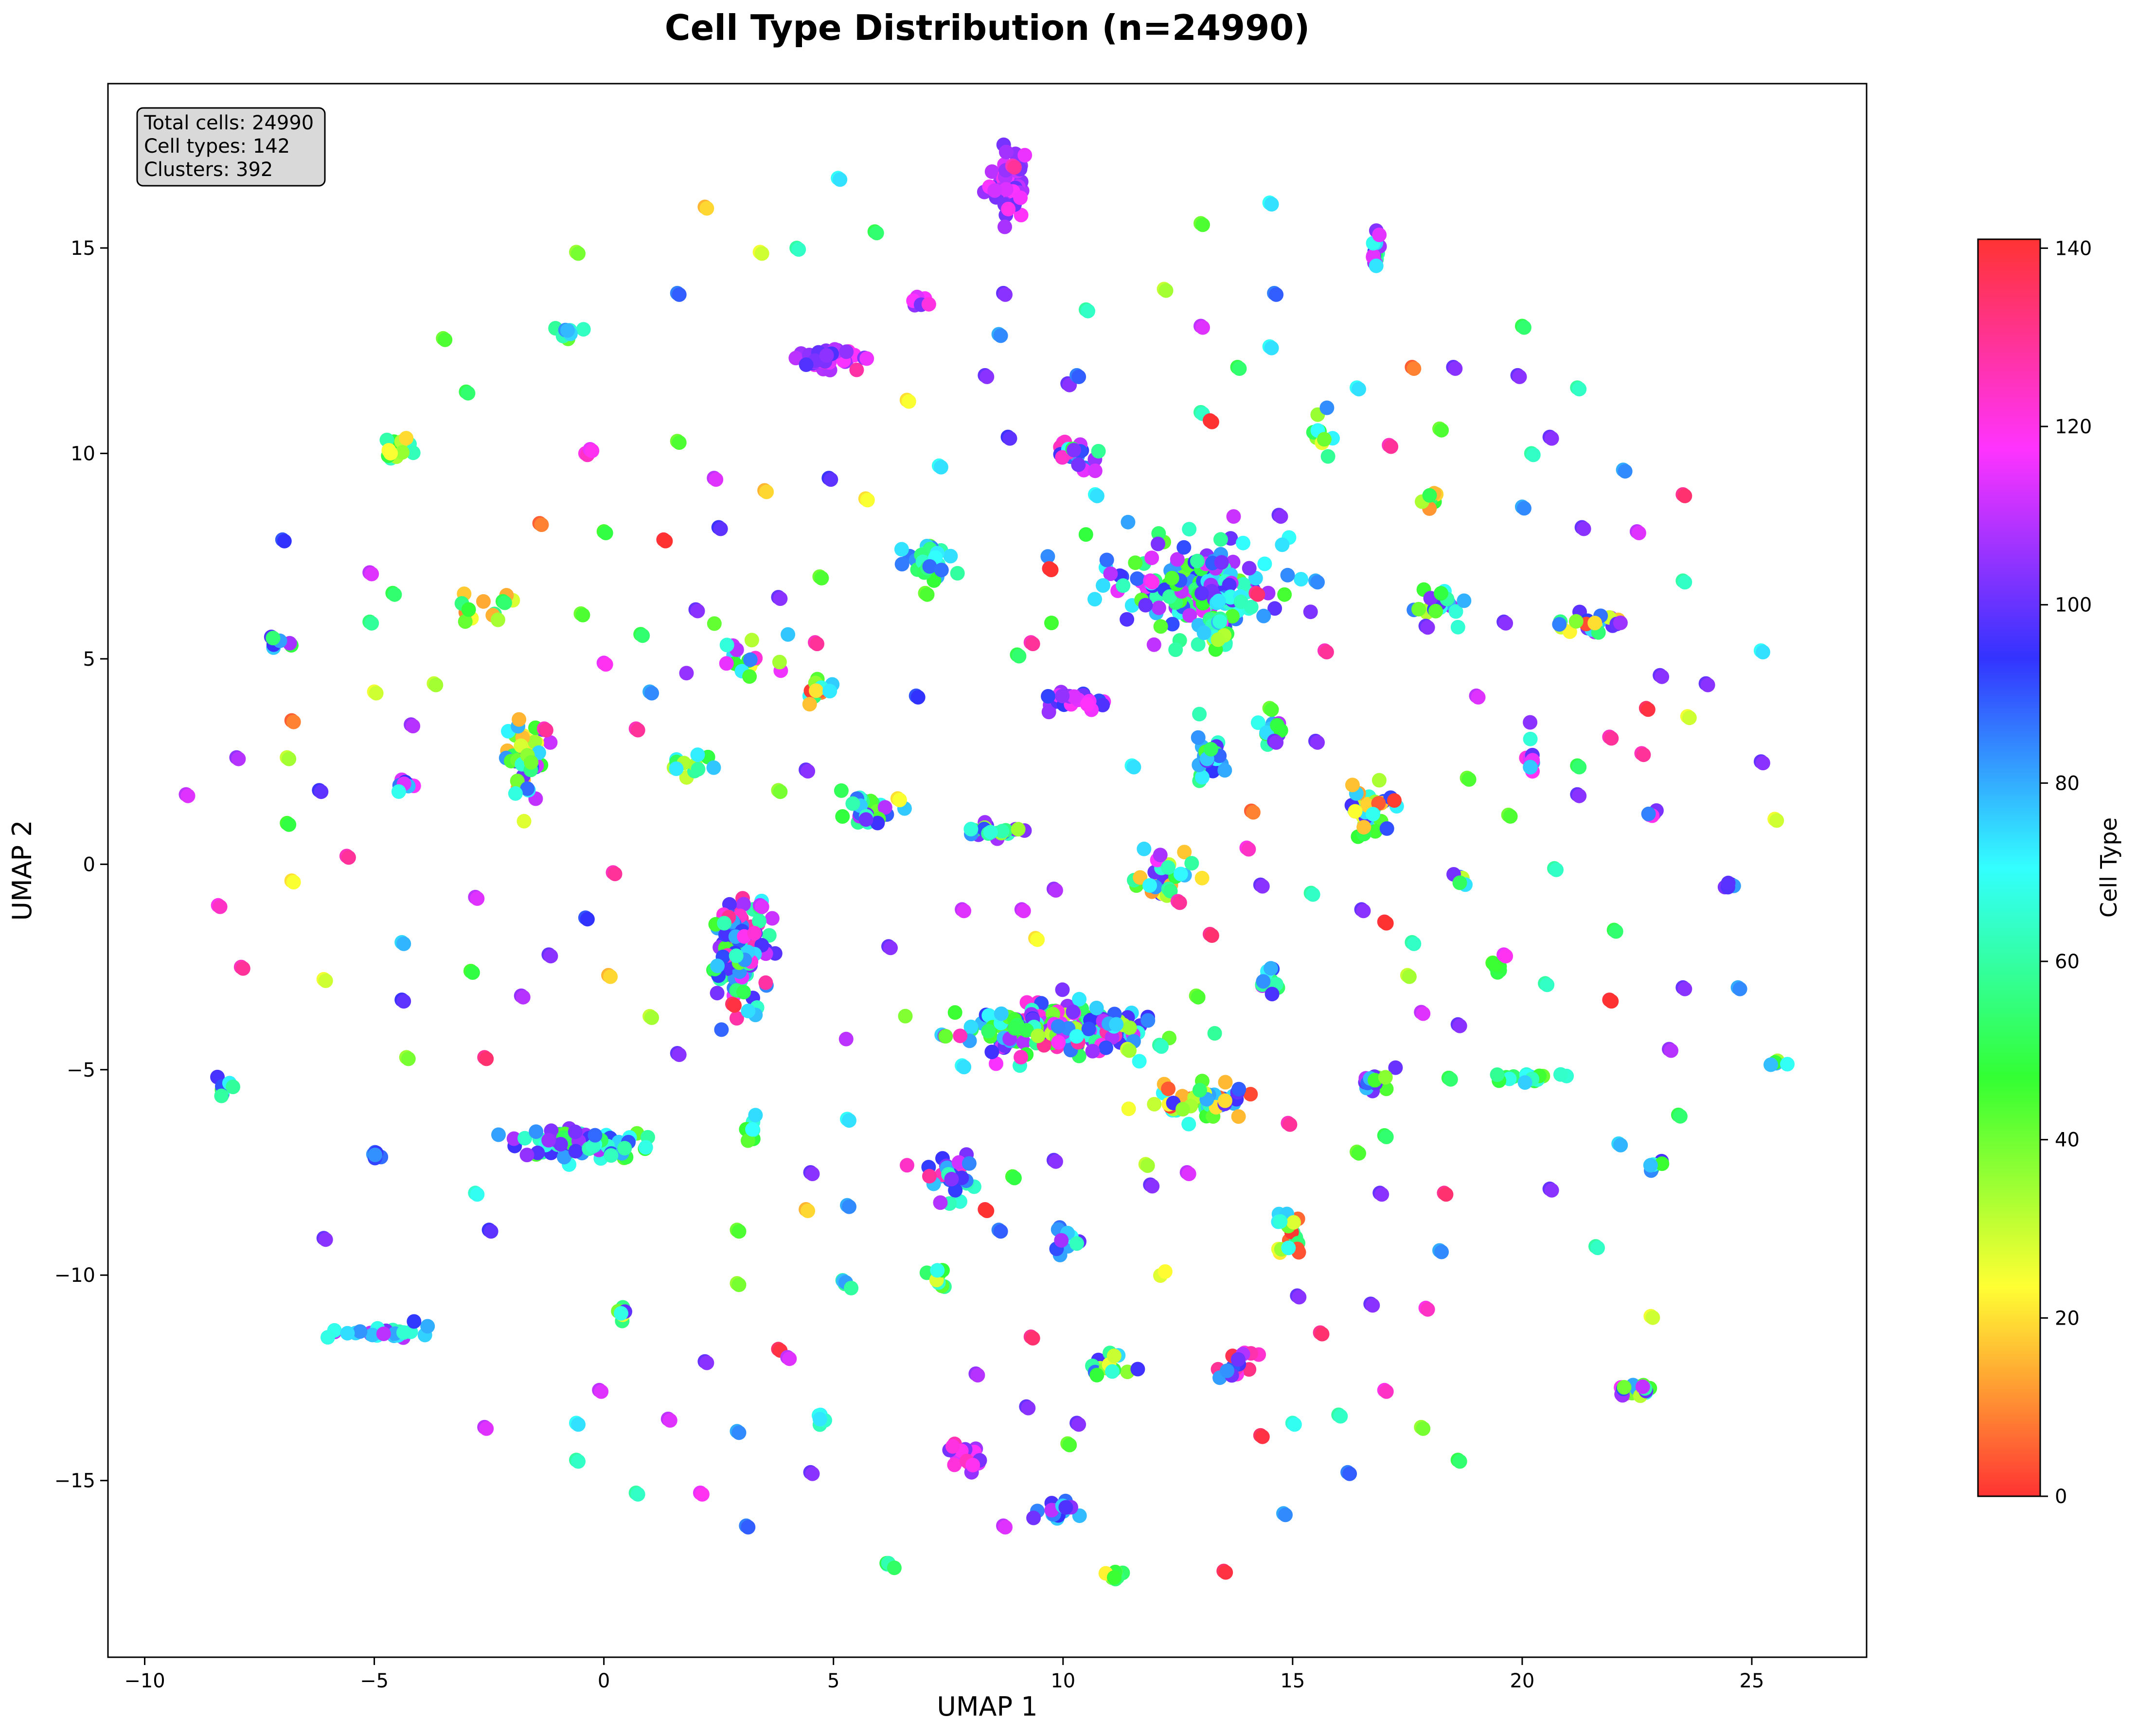 Image resolution: width=2137 pixels, height=1736 pixels. I want to click on colorbar-tick-label: 40, so click(2067, 1140).